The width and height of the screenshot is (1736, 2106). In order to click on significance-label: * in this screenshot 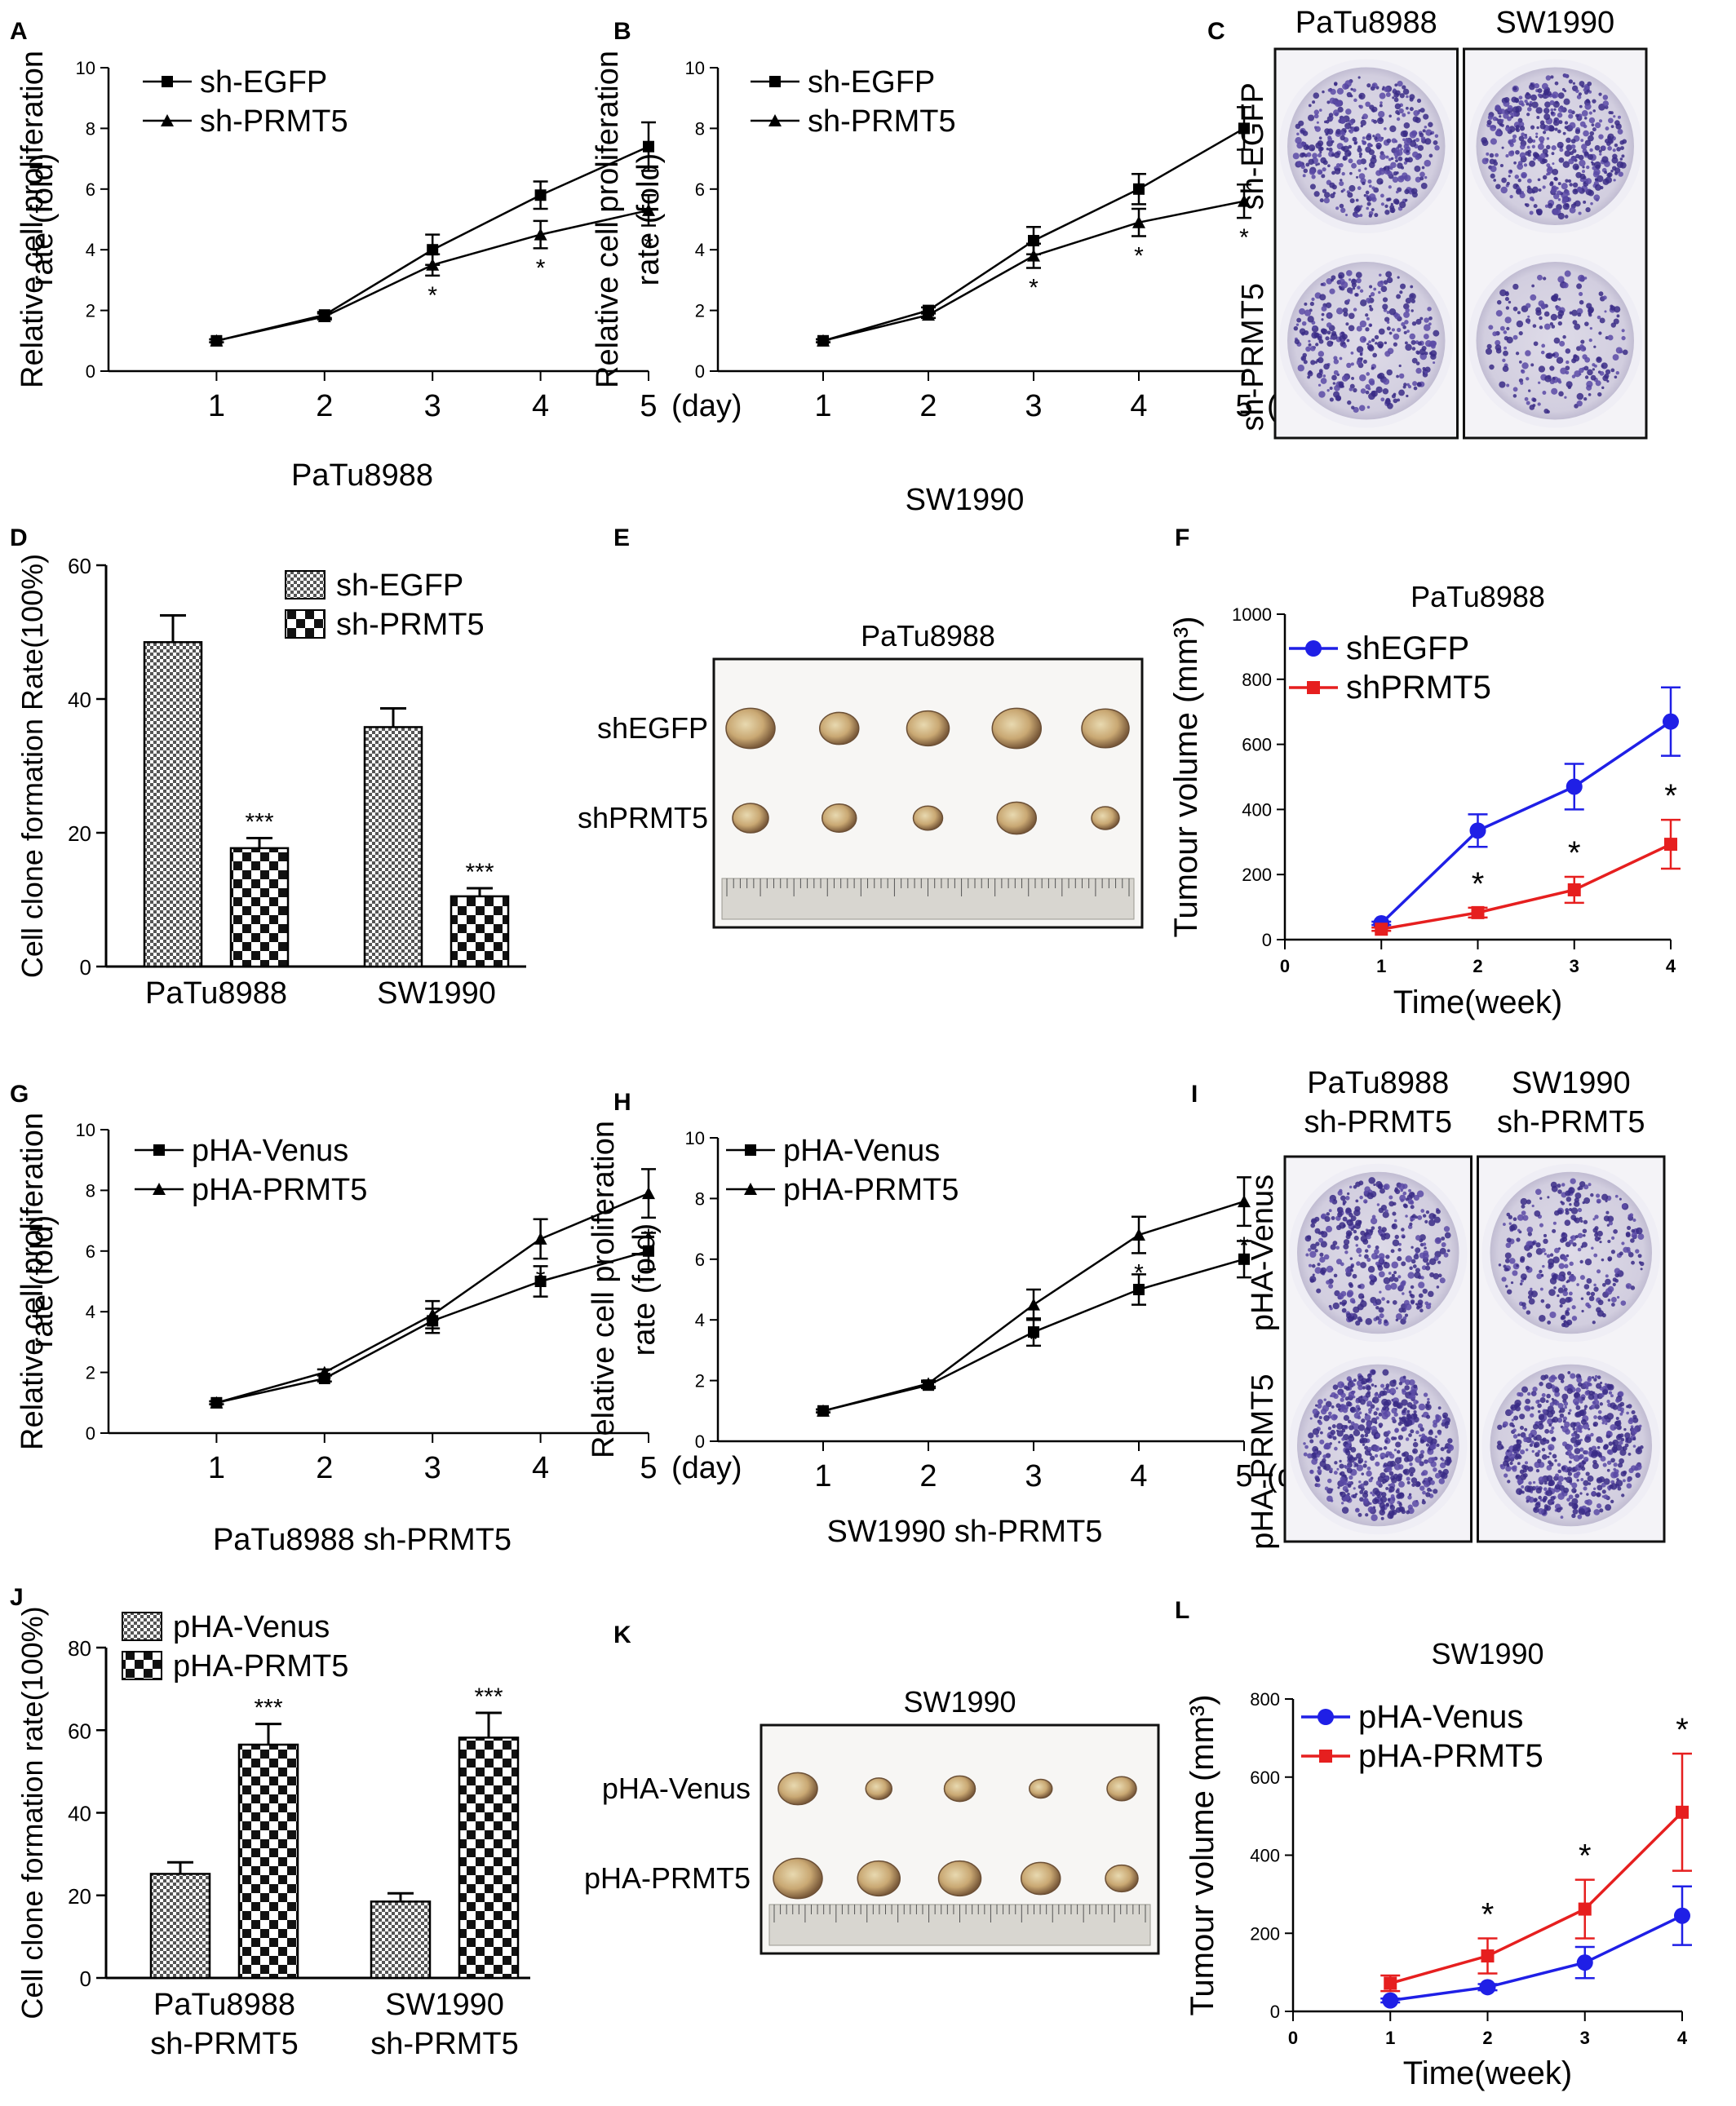, I will do `click(432, 295)`.